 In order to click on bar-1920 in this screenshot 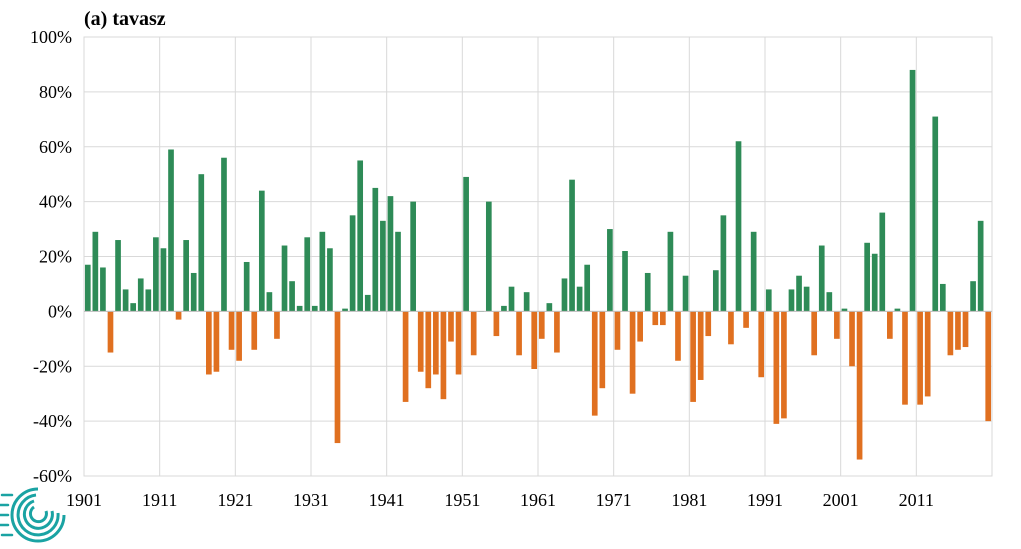, I will do `click(231, 330)`.